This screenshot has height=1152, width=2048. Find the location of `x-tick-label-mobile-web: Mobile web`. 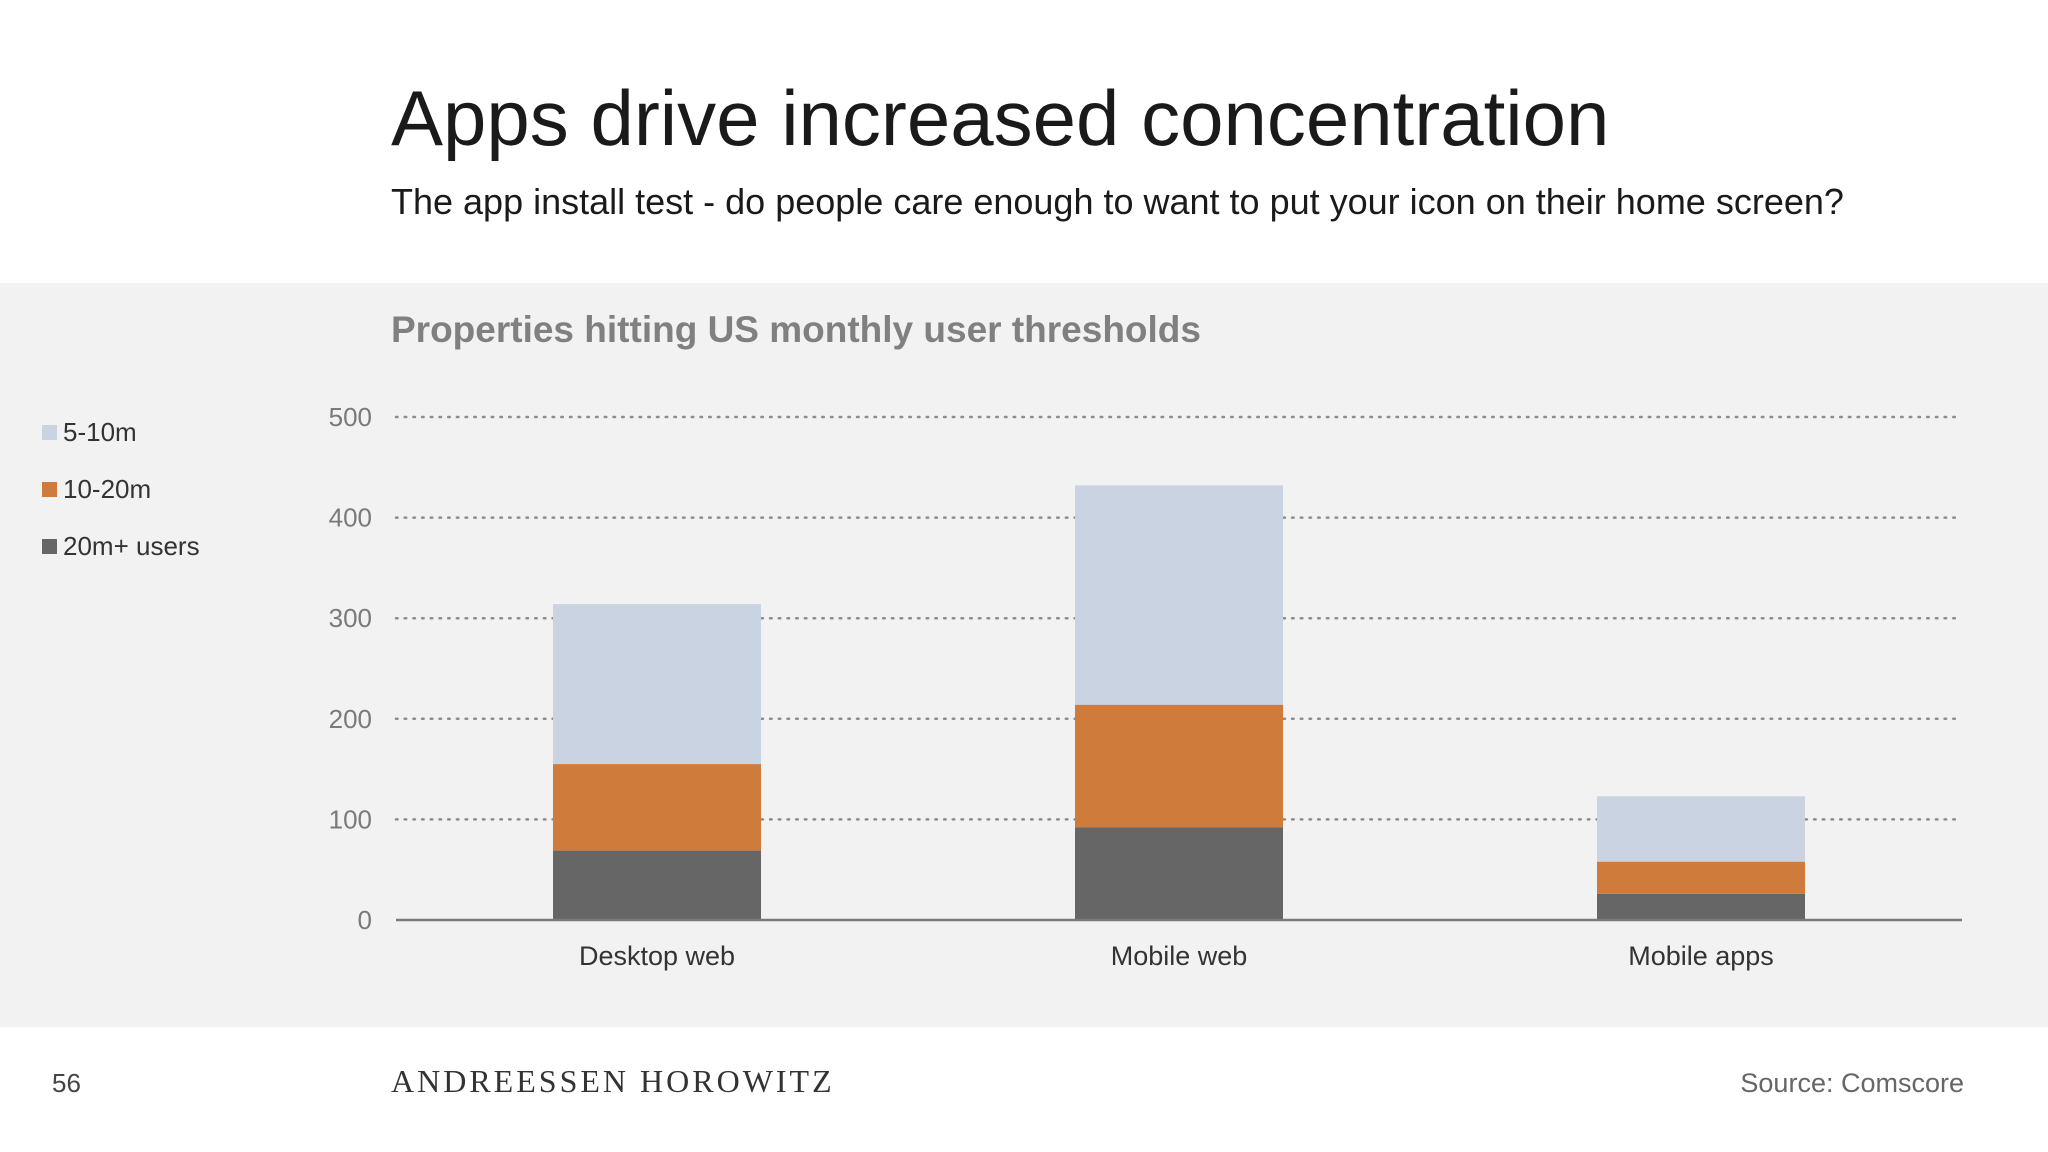

x-tick-label-mobile-web: Mobile web is located at coordinates (1179, 956).